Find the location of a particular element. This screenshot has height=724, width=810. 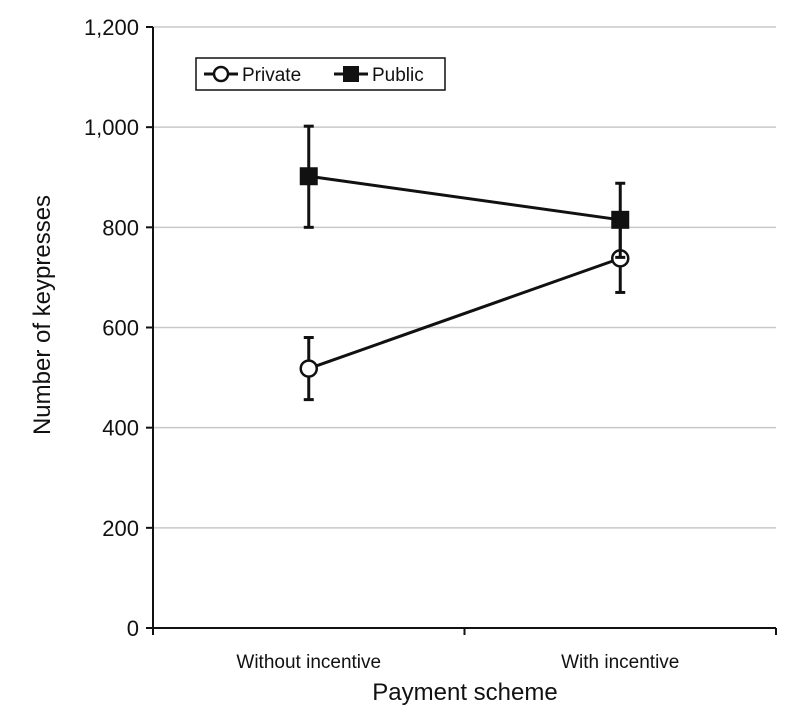

y-tick-label: 1,000 is located at coordinates (111, 127).